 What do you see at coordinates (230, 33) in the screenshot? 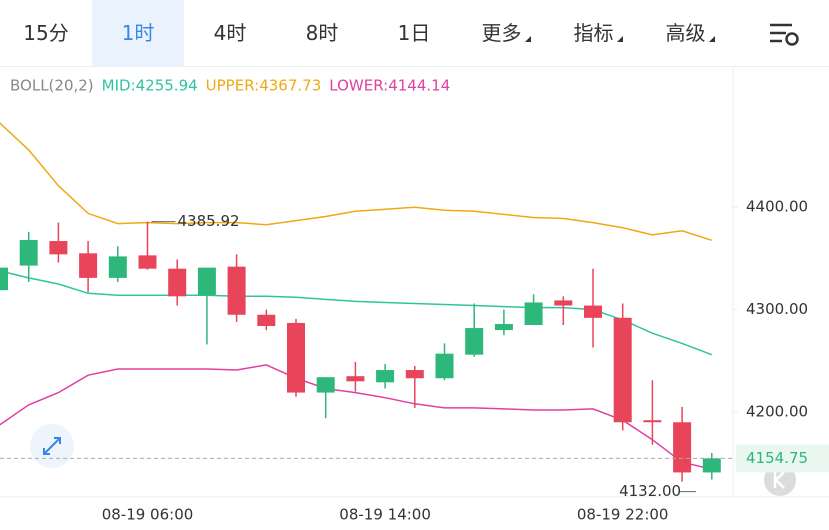
I see `tab: 4时` at bounding box center [230, 33].